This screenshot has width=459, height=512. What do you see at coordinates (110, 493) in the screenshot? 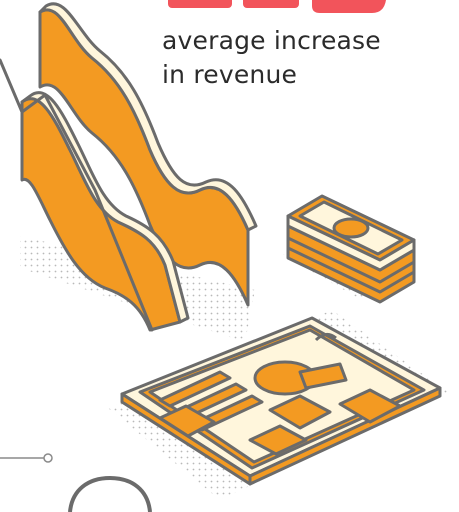
I see `decorative-circle-arc` at bounding box center [110, 493].